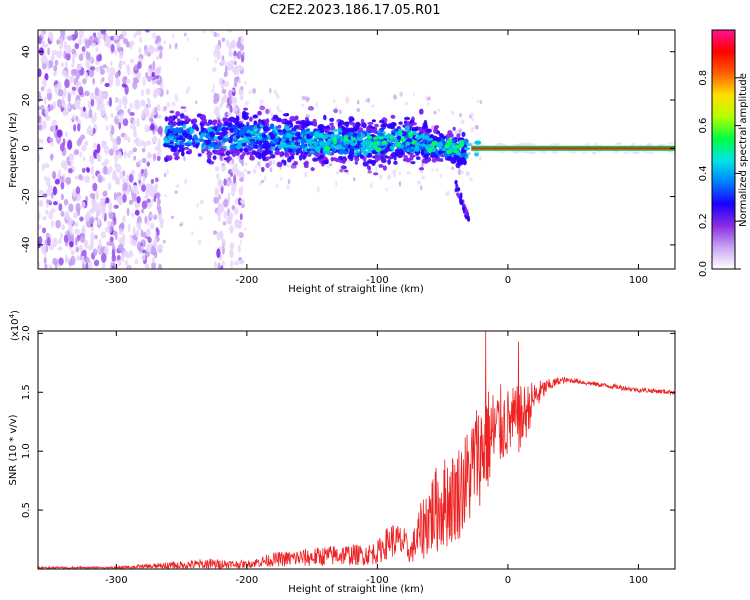 This screenshot has height=600, width=750. Describe the element at coordinates (14, 325) in the screenshot. I see `snr-y-multiplier: (x104)` at that location.